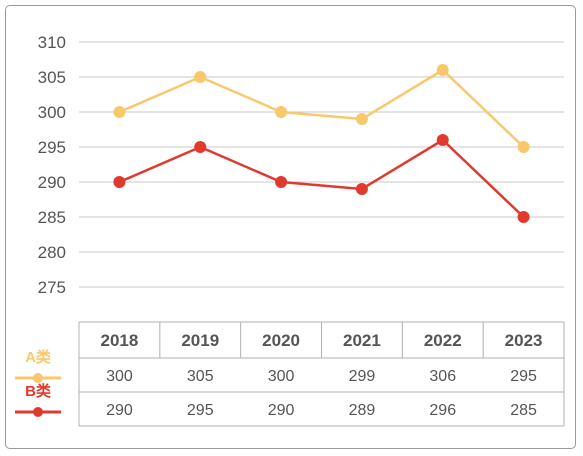 The height and width of the screenshot is (456, 583). Describe the element at coordinates (321, 108) in the screenshot. I see `series-line-a` at that location.